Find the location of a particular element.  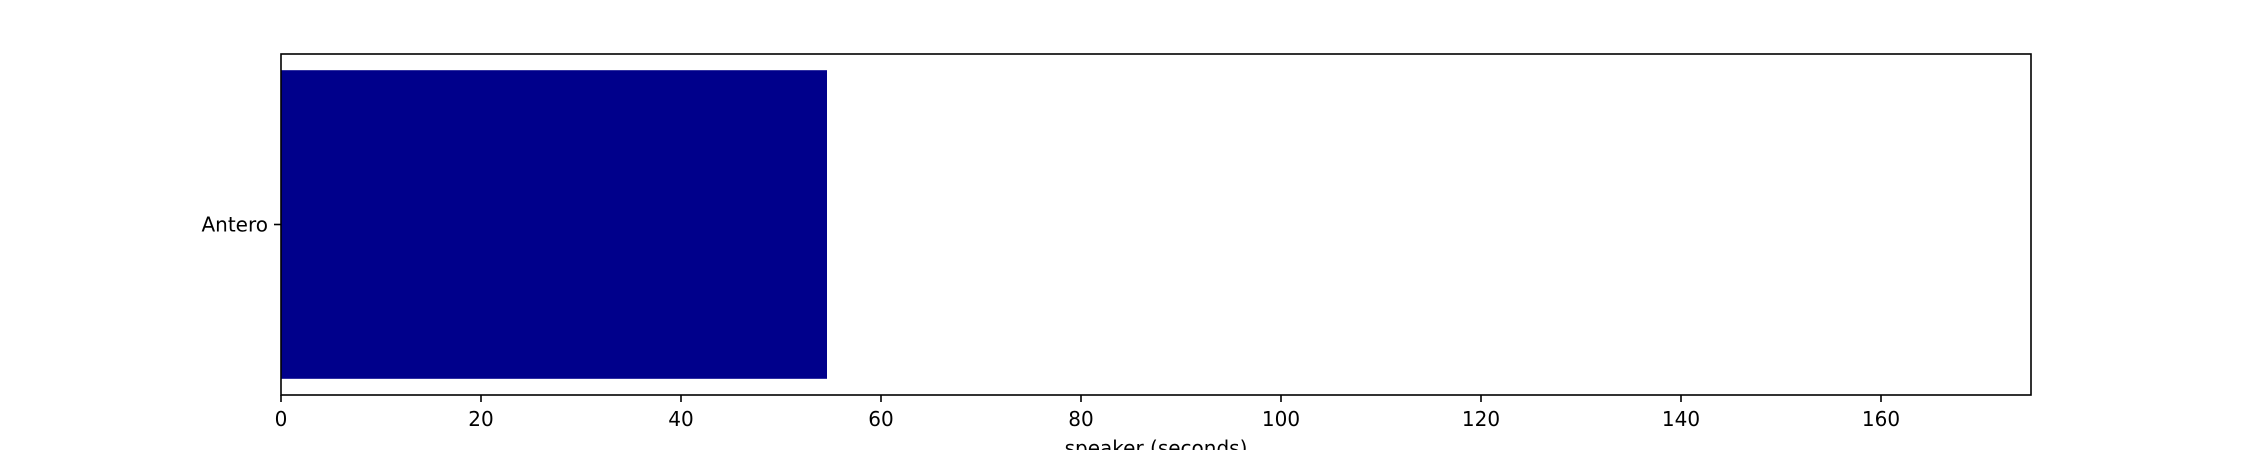

x-tick-label: 120 is located at coordinates (1481, 419).